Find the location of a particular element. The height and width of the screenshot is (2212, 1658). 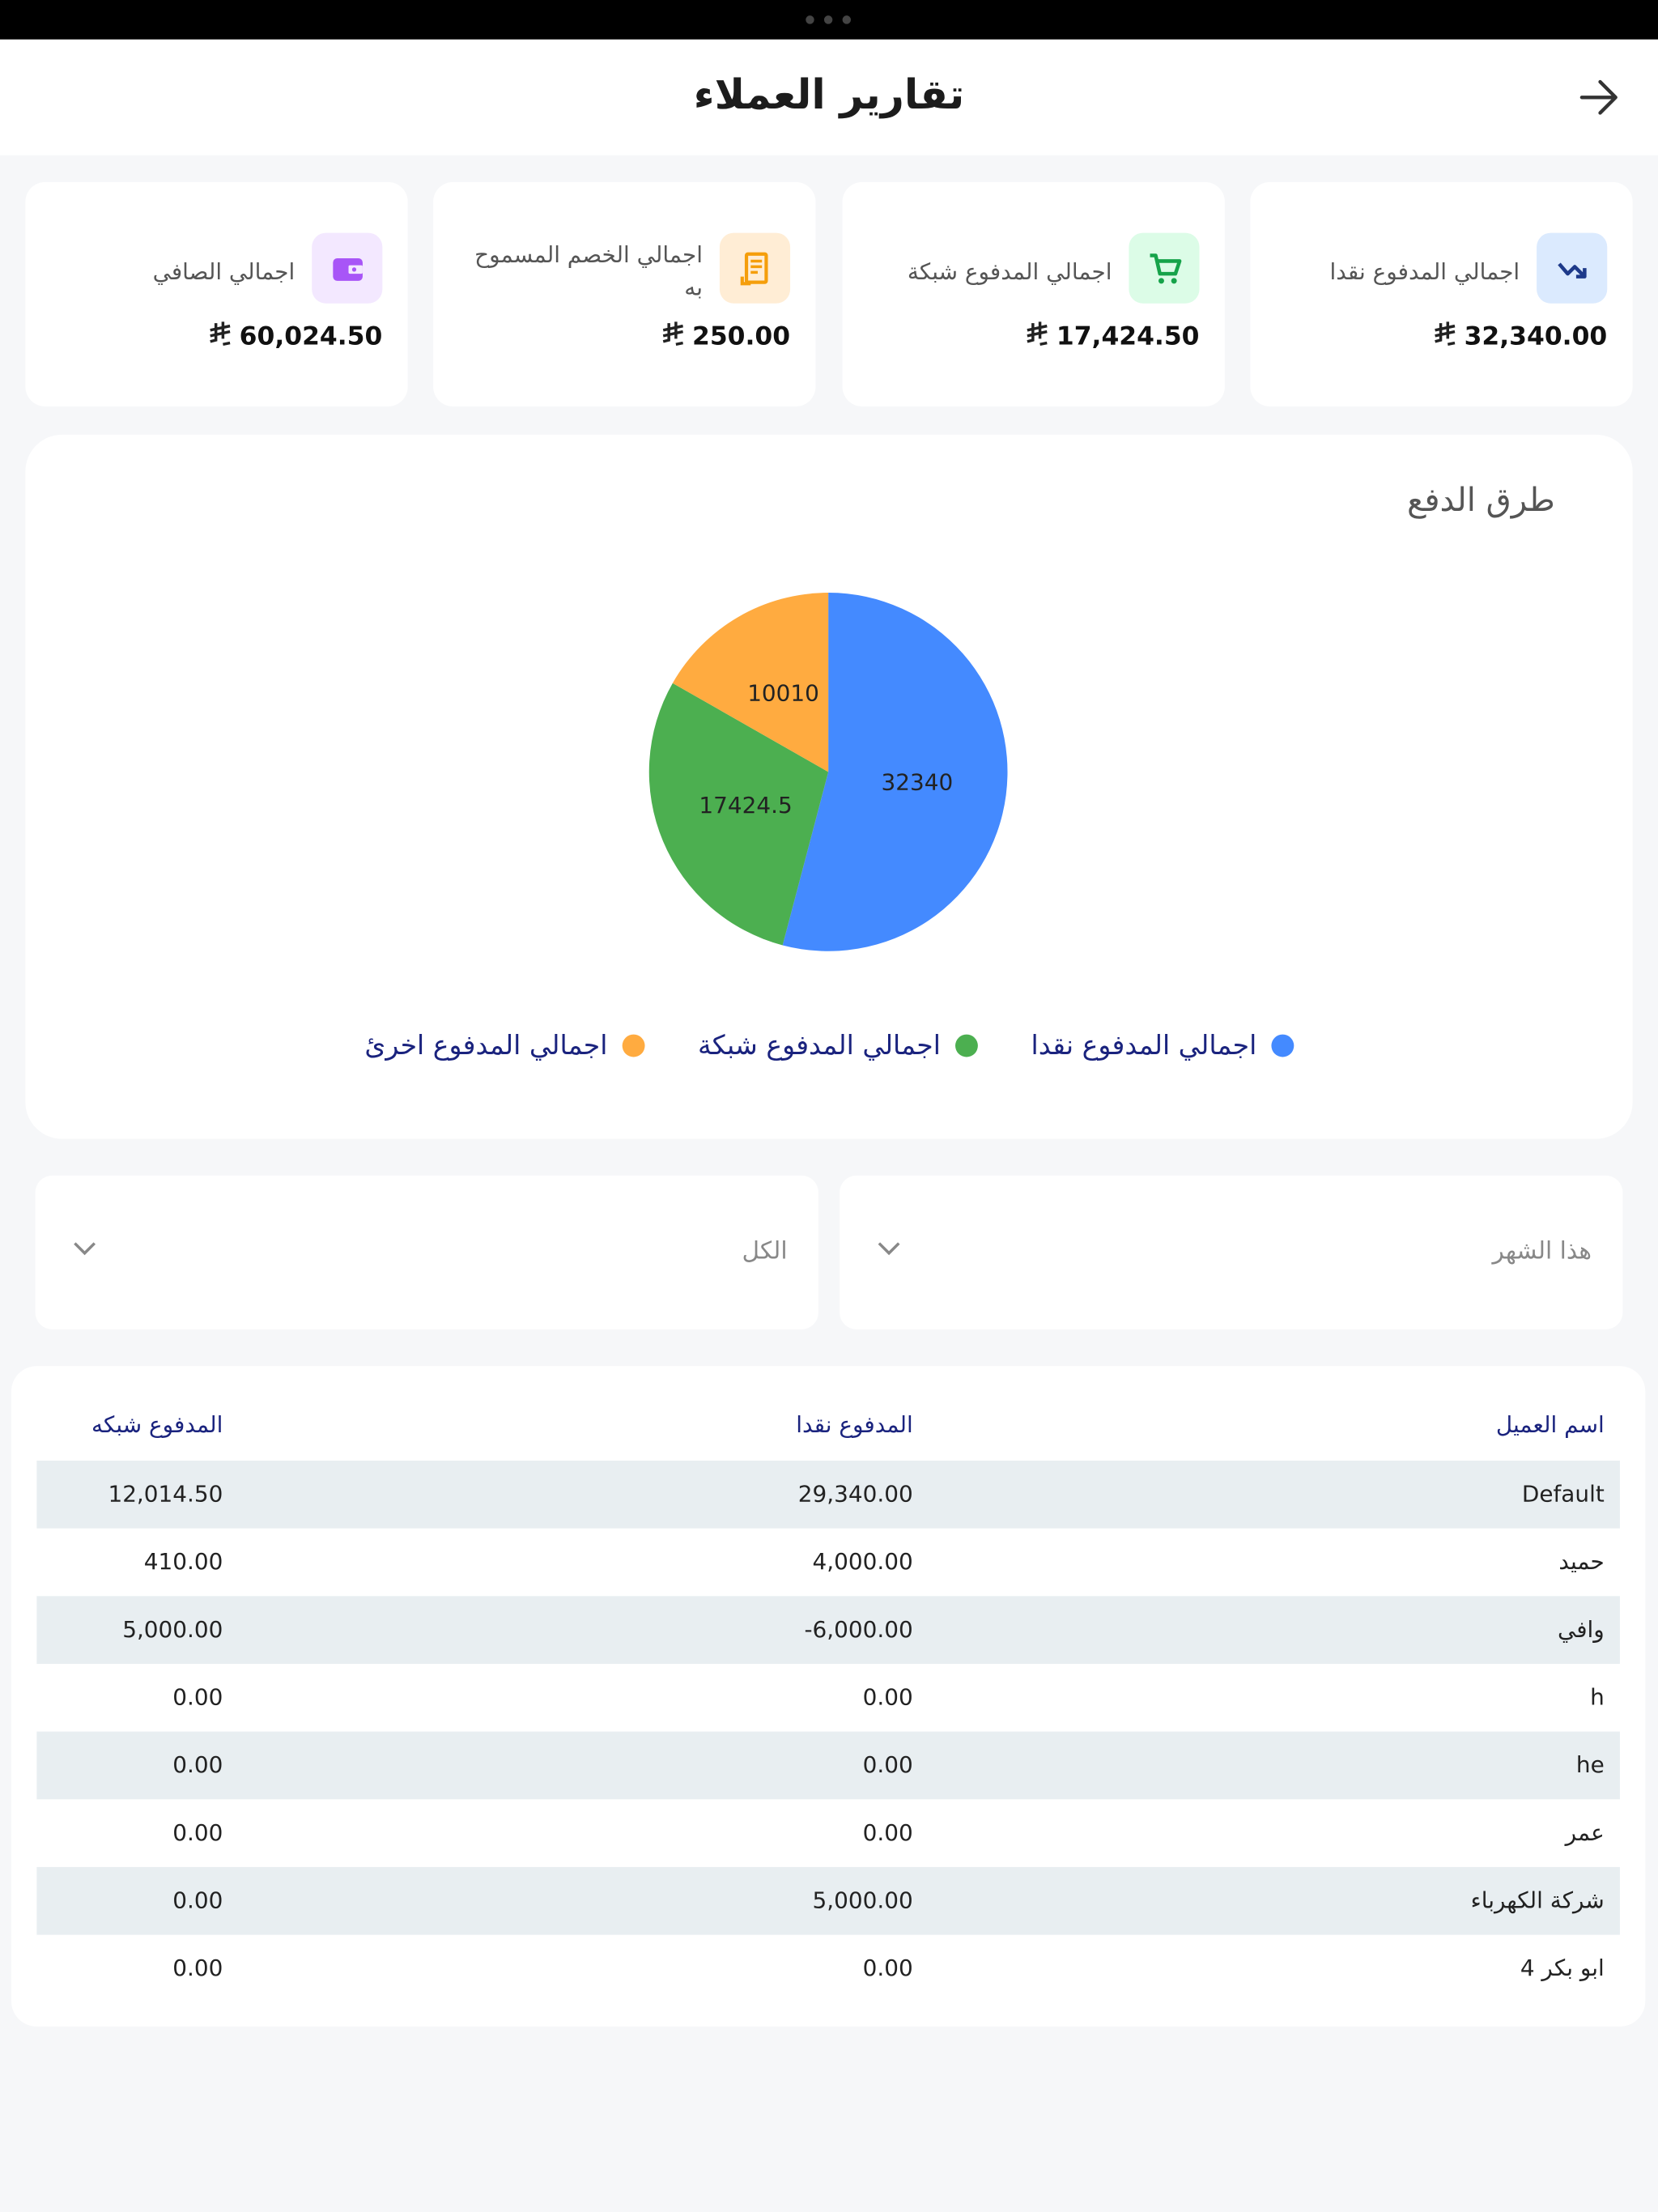

header: تقارير العملاء is located at coordinates (829, 97).